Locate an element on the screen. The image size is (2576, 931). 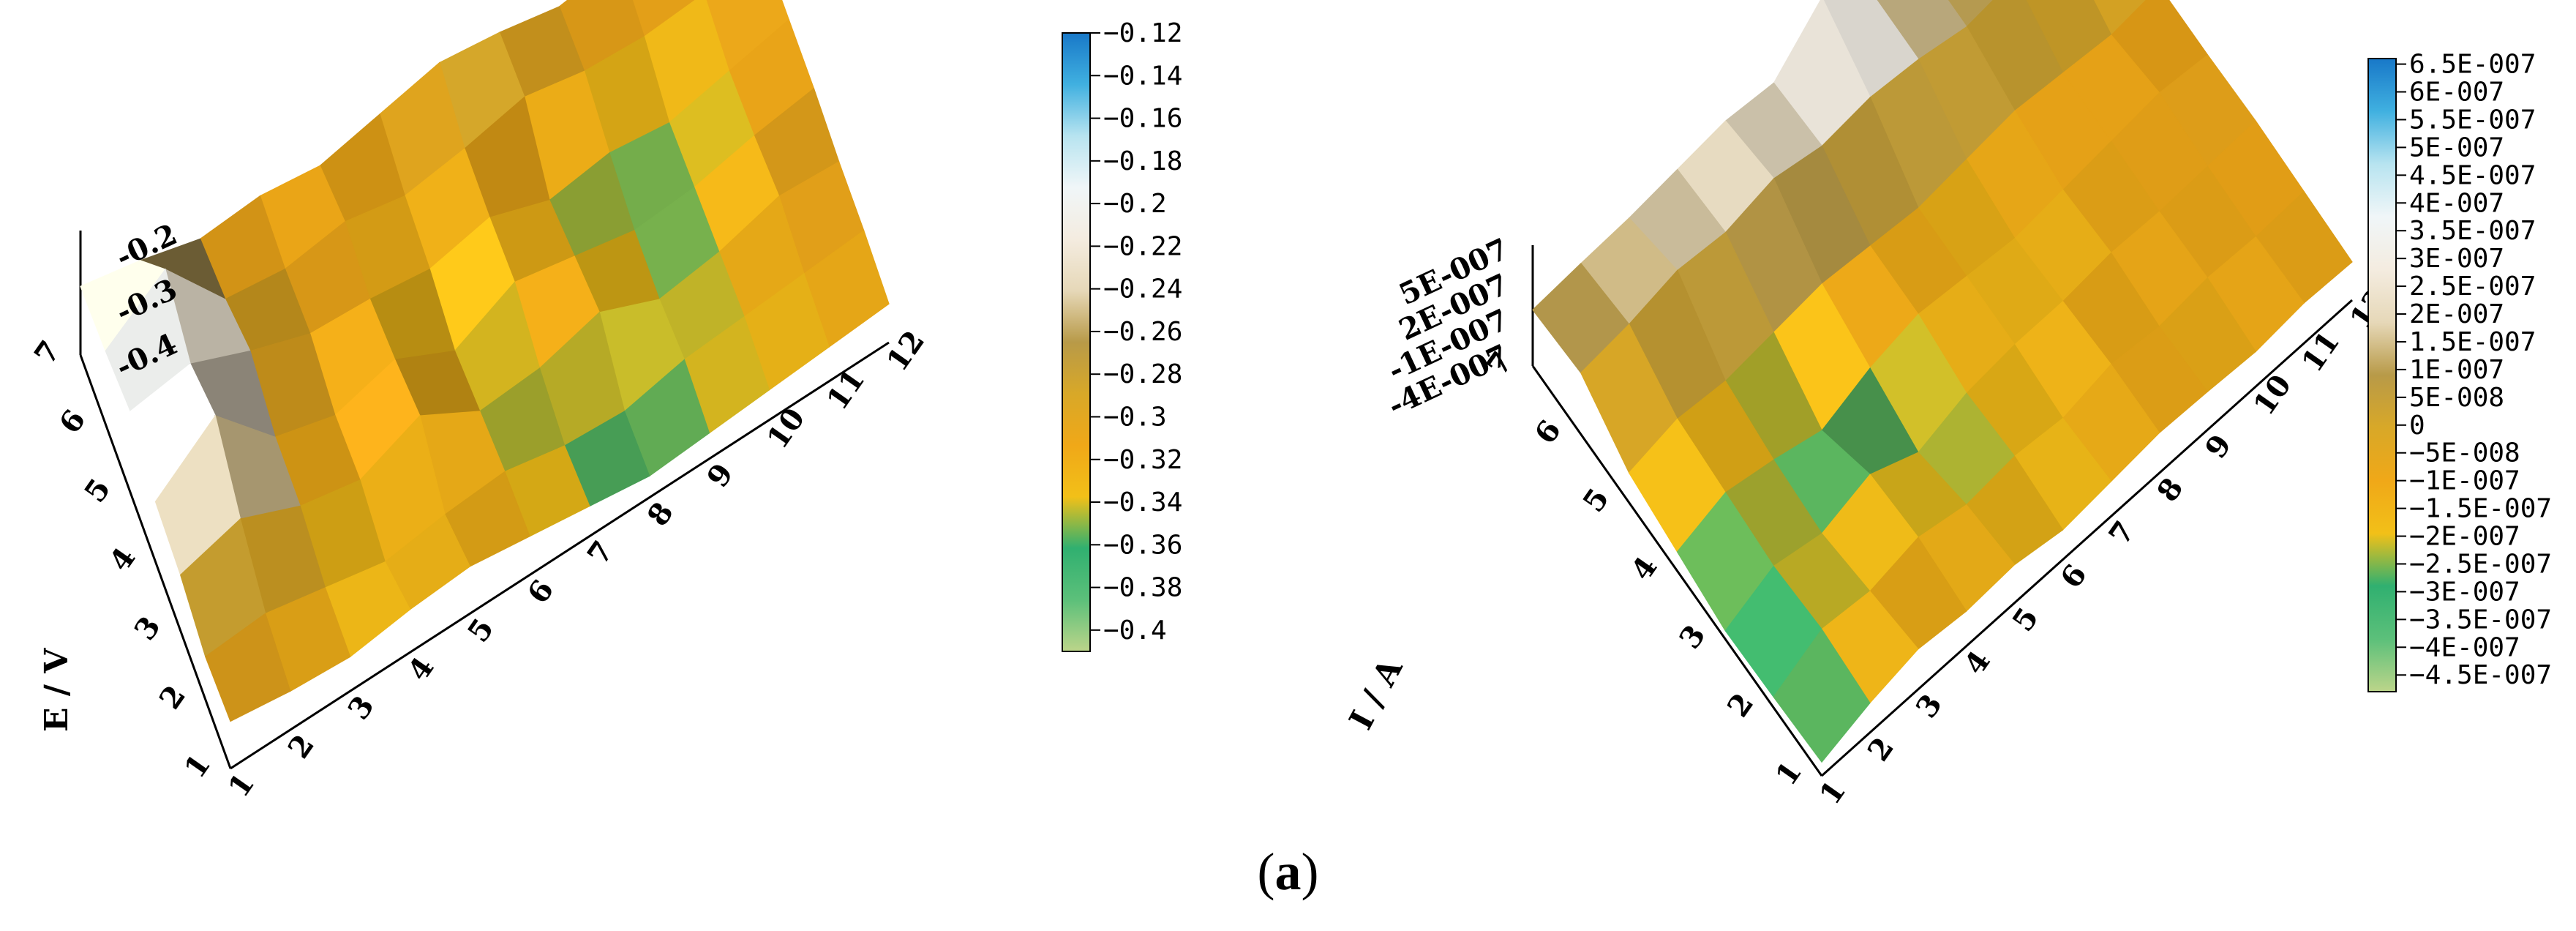
x-tick-label: 4 is located at coordinates (421, 669).